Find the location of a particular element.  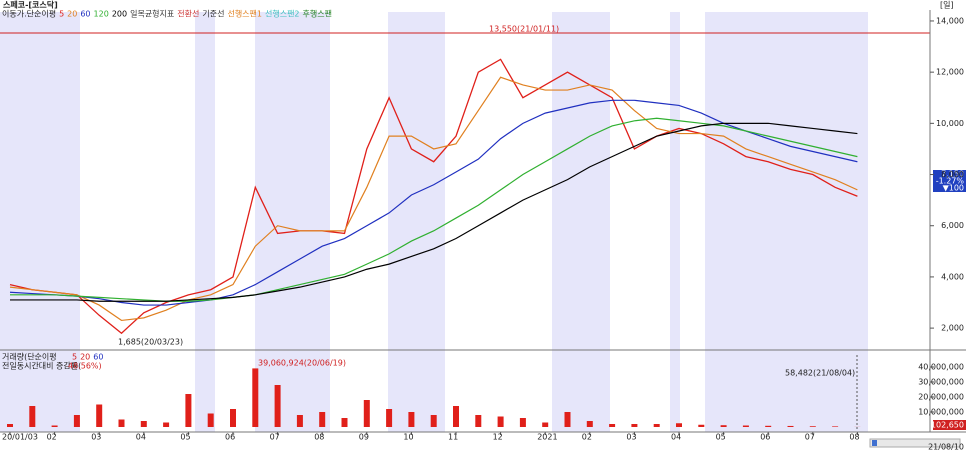

price-label: -1.27% is located at coordinates (950, 181).